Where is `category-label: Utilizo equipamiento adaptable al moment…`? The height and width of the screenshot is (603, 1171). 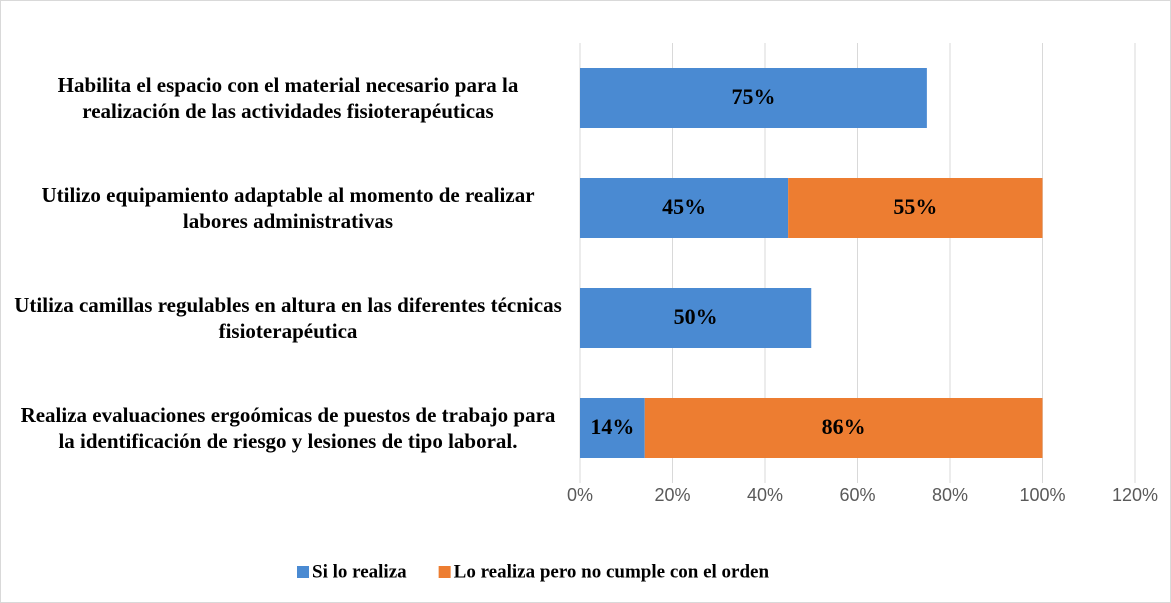
category-label: Utilizo equipamiento adaptable al moment… is located at coordinates (288, 208).